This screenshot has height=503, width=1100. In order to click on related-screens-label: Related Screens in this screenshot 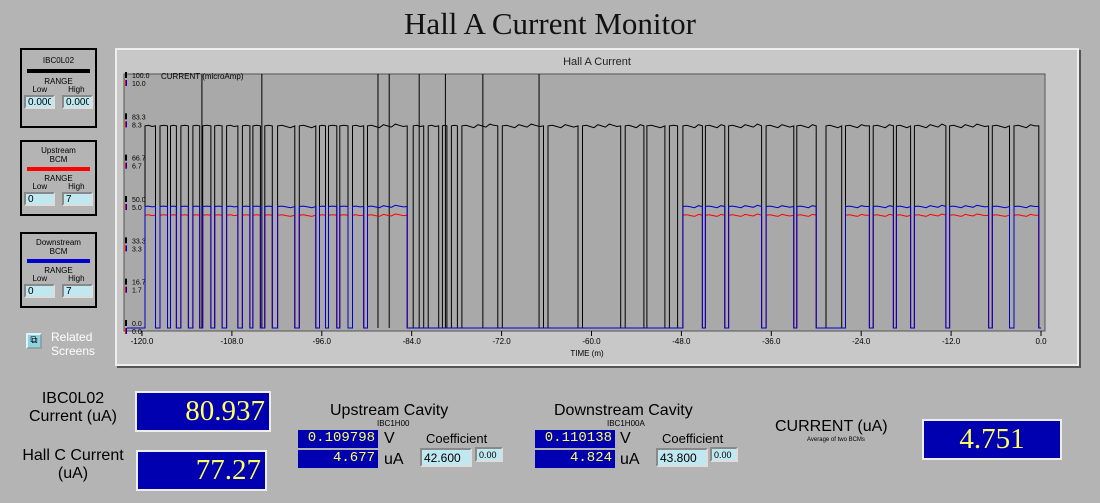, I will do `click(73, 344)`.